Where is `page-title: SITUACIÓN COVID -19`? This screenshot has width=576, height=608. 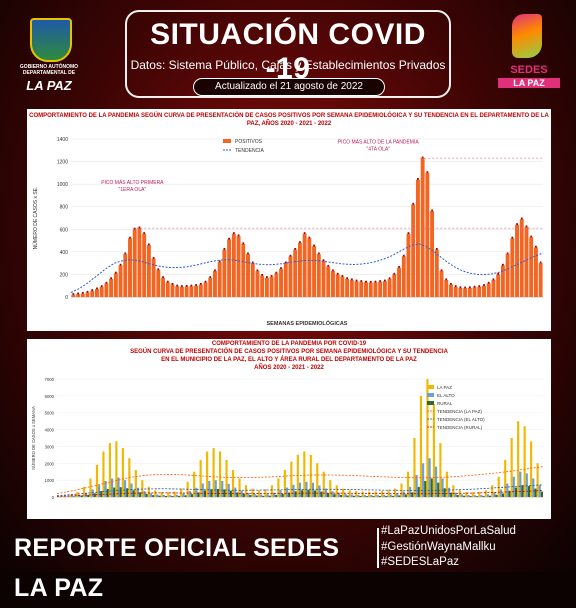
page-title: SITUACIÓN COVID -19 is located at coordinates (288, 52).